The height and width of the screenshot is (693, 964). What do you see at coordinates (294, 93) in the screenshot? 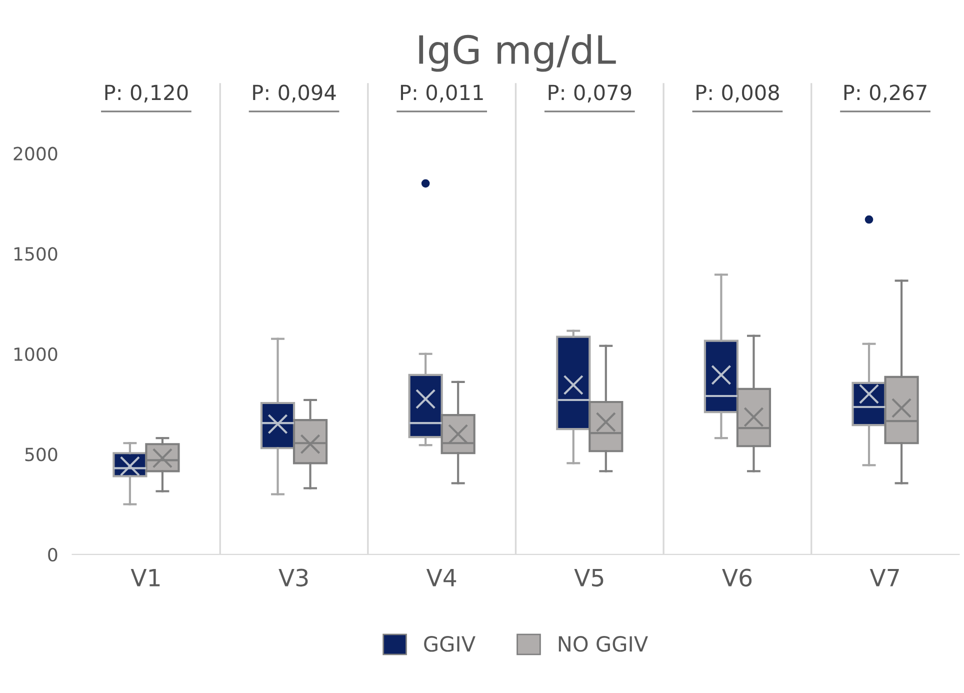
I see `annotation: P: 0,094` at bounding box center [294, 93].